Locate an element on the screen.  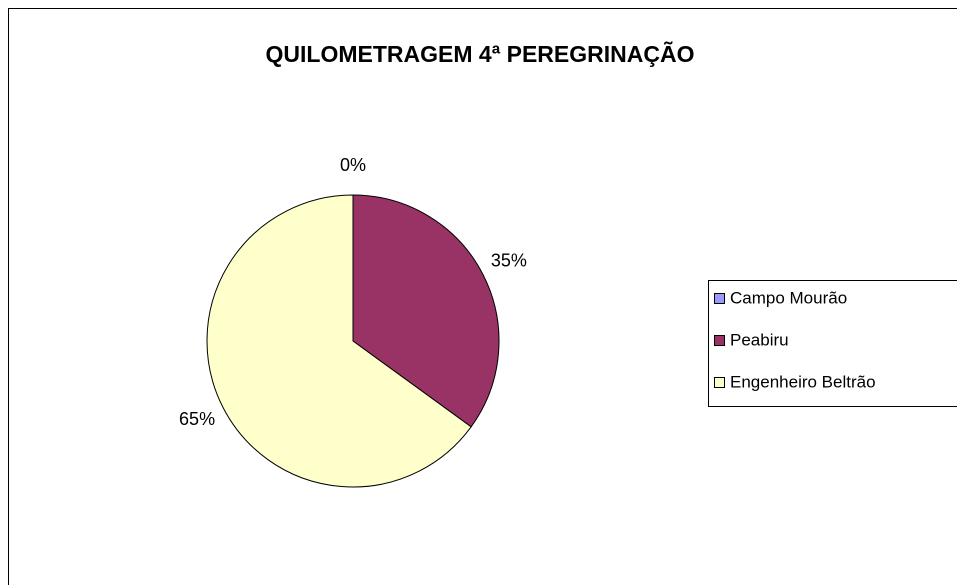
legend-box is located at coordinates (832, 343).